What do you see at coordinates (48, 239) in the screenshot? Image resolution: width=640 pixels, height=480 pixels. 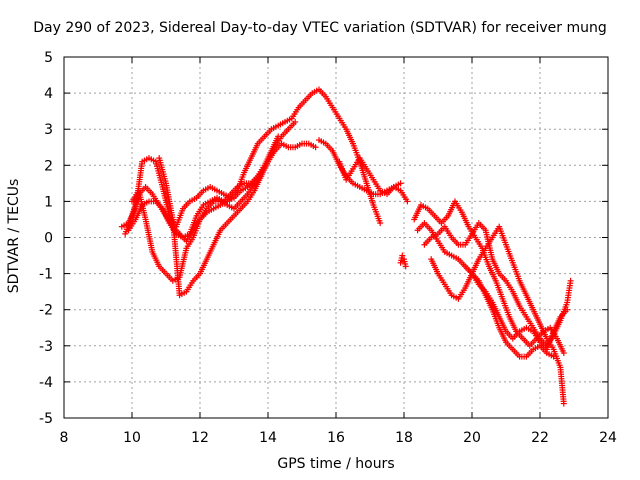 I see `y-tick-label: 0` at bounding box center [48, 239].